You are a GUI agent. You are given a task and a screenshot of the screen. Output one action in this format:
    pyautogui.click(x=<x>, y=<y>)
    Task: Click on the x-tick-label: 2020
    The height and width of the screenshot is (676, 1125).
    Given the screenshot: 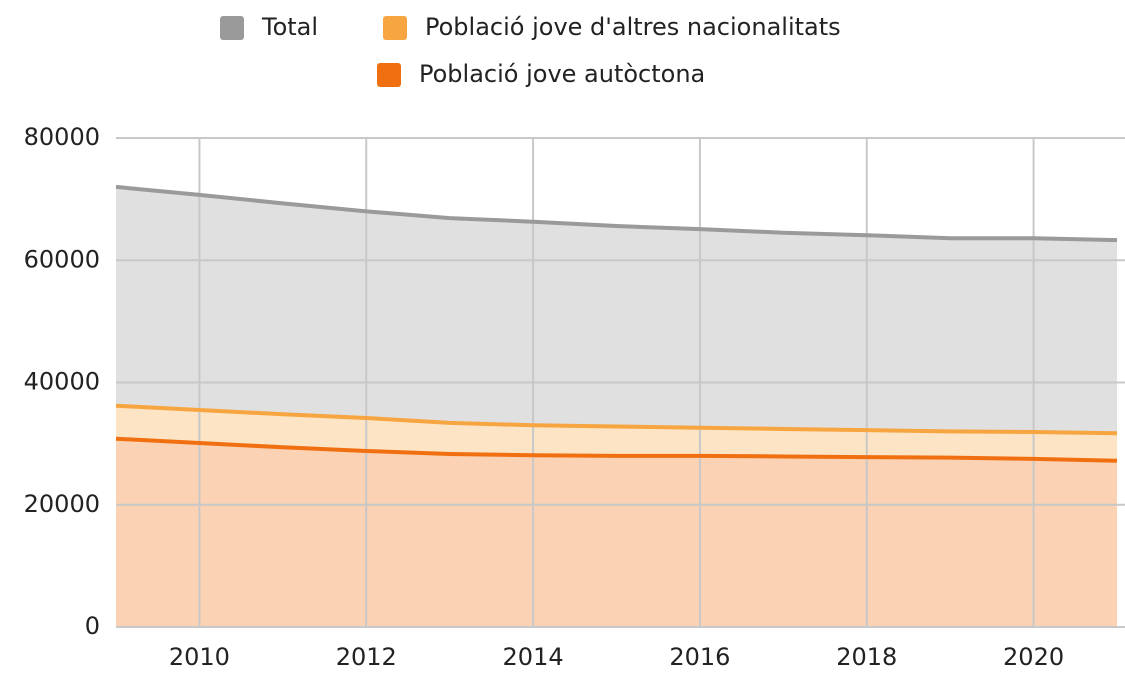 What is the action you would take?
    pyautogui.click(x=1033, y=657)
    